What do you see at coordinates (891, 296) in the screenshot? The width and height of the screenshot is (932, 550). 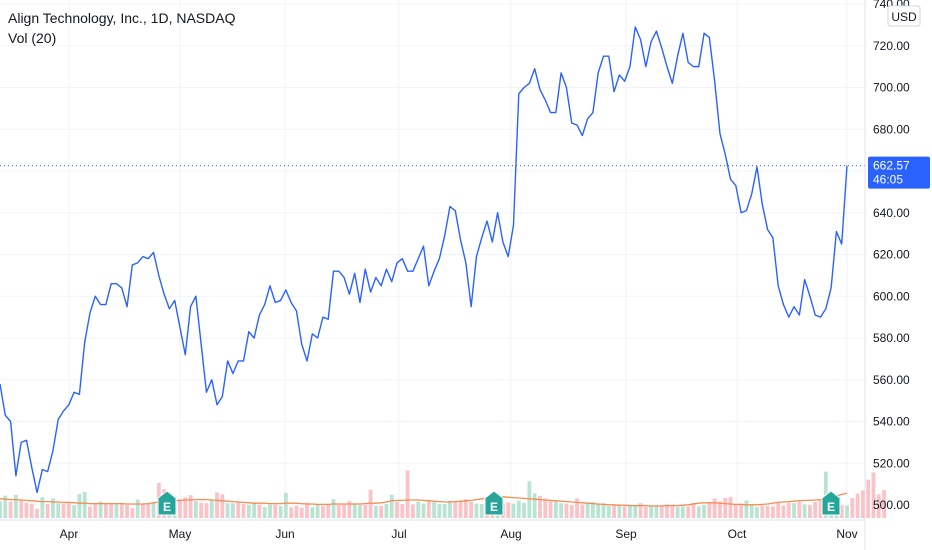 I see `y-tick-label: 600.00` at bounding box center [891, 296].